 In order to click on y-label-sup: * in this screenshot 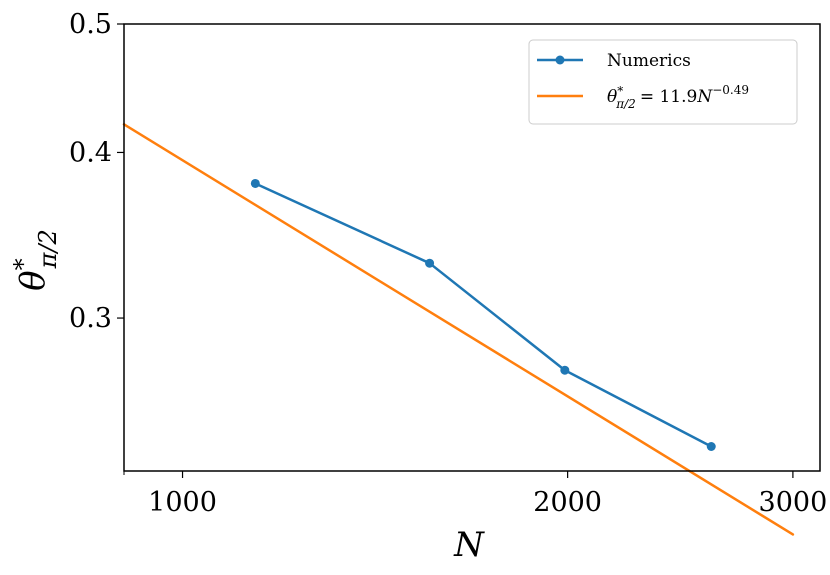, I will do `click(23, 264)`.